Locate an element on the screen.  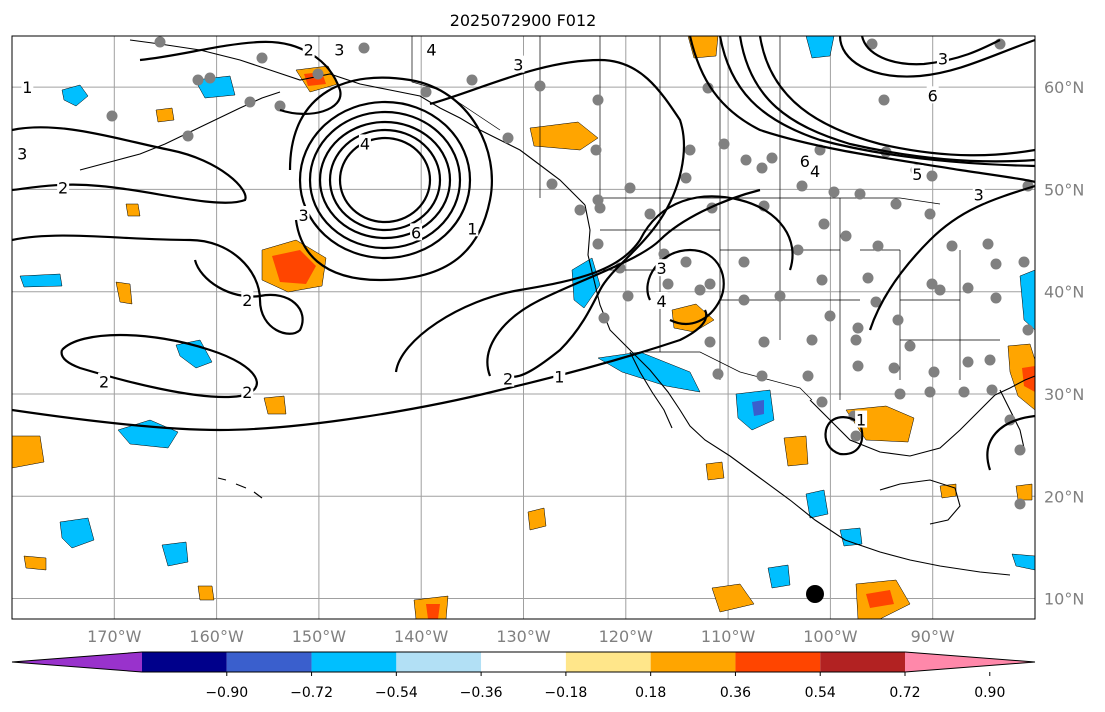
colorbar-tick-label: 0.36 is located at coordinates (735, 693).